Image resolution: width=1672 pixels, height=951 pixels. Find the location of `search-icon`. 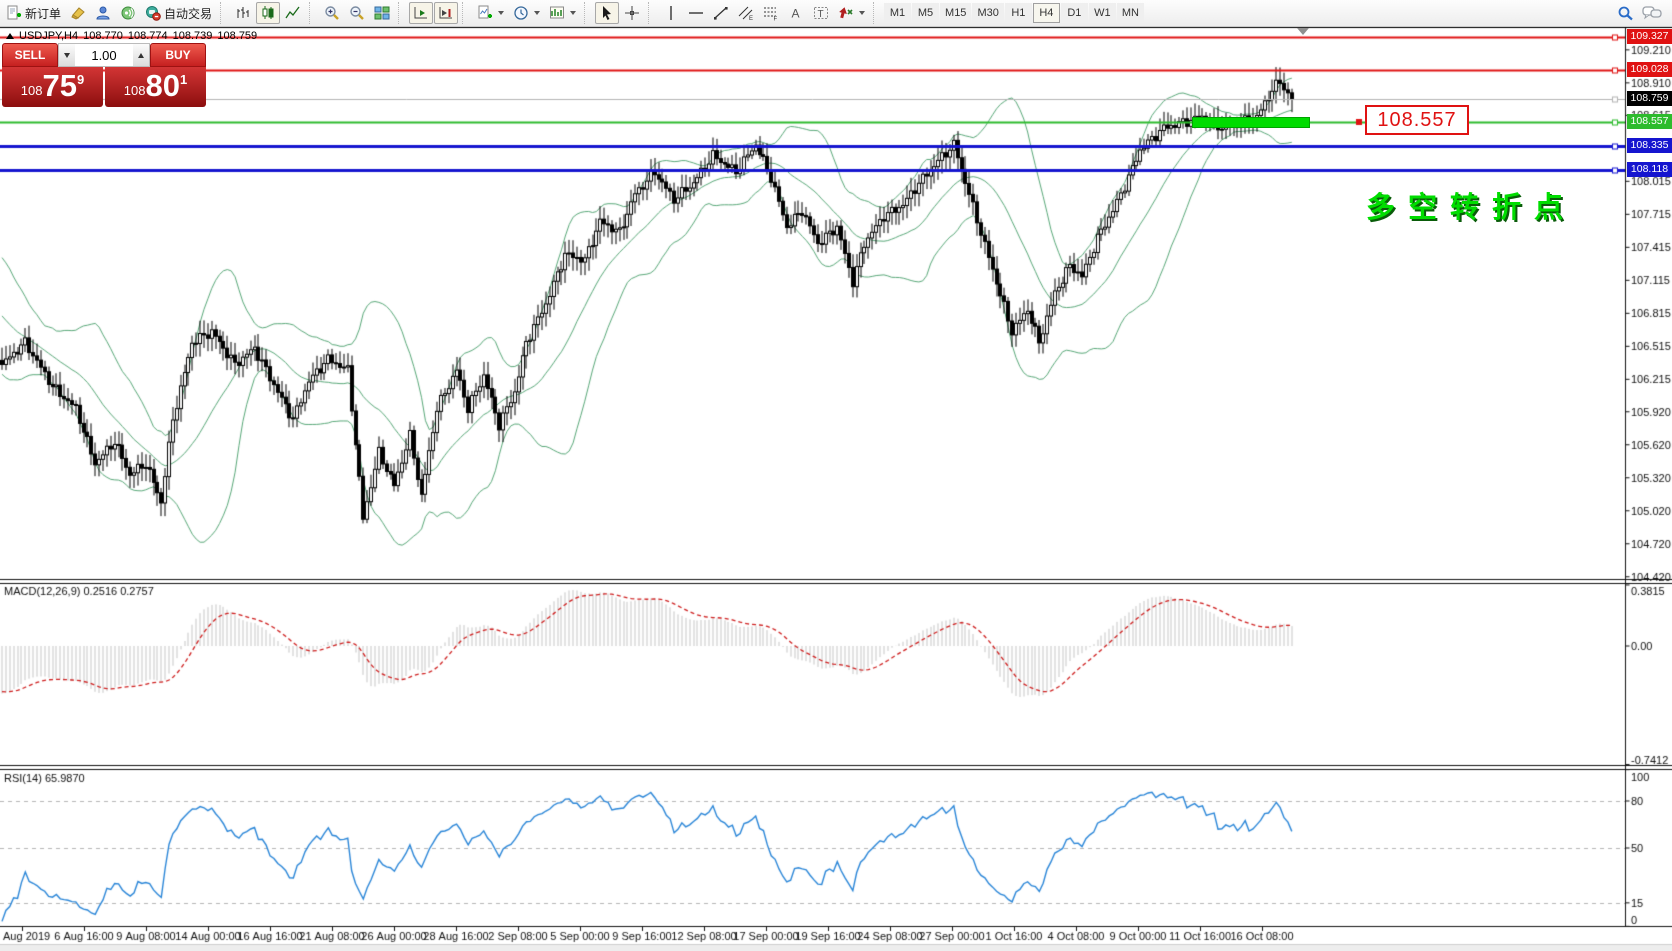

search-icon is located at coordinates (1625, 13).